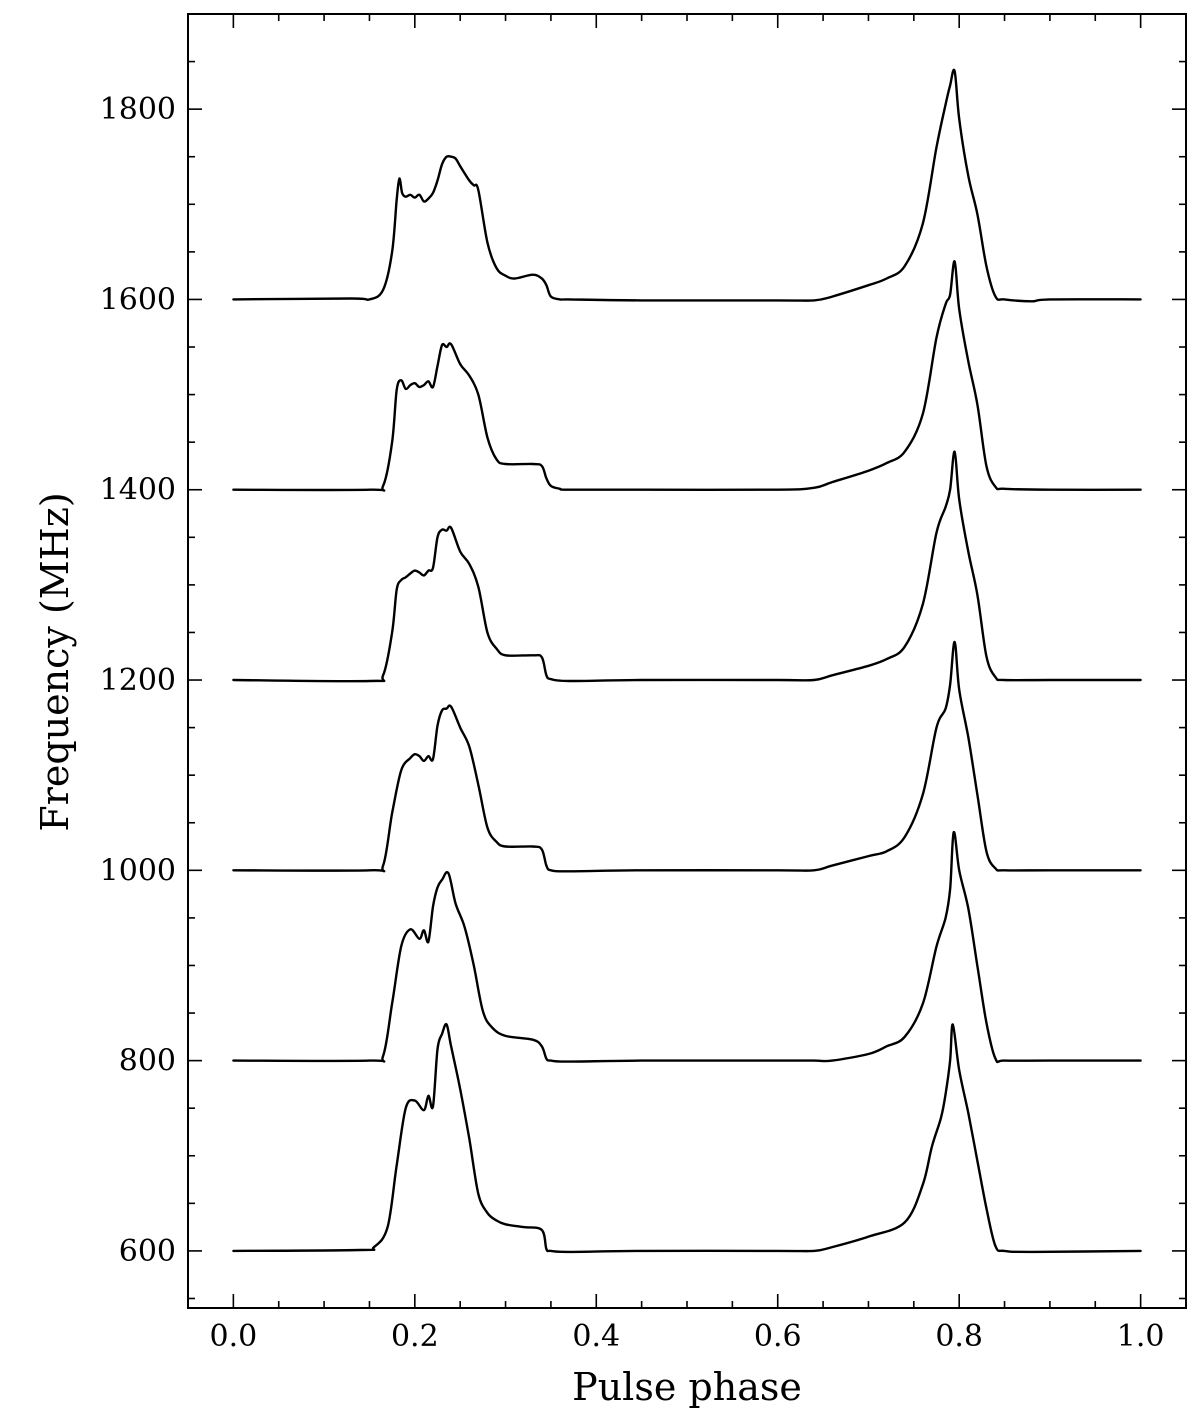 The image size is (1200, 1422). I want to click on y-tick-label: 1400, so click(138, 490).